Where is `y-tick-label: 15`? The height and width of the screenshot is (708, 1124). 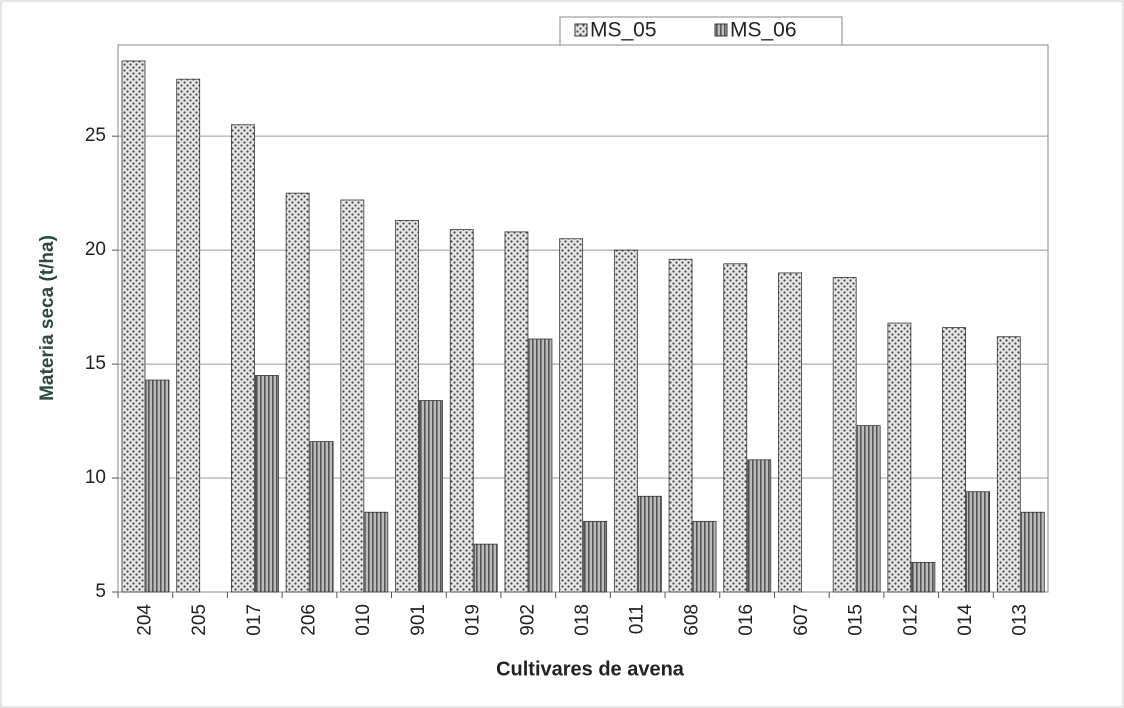 y-tick-label: 15 is located at coordinates (95, 363).